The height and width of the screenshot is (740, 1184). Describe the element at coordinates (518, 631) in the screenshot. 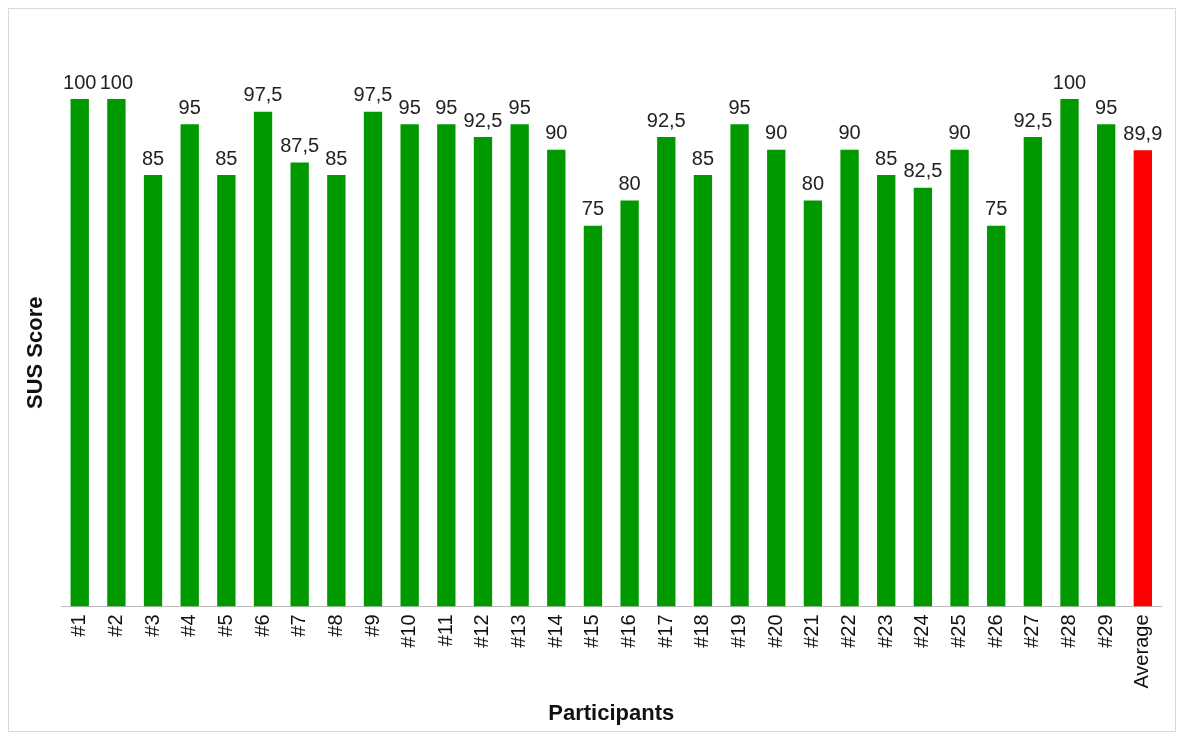

I see `x-tick-label: #13` at that location.